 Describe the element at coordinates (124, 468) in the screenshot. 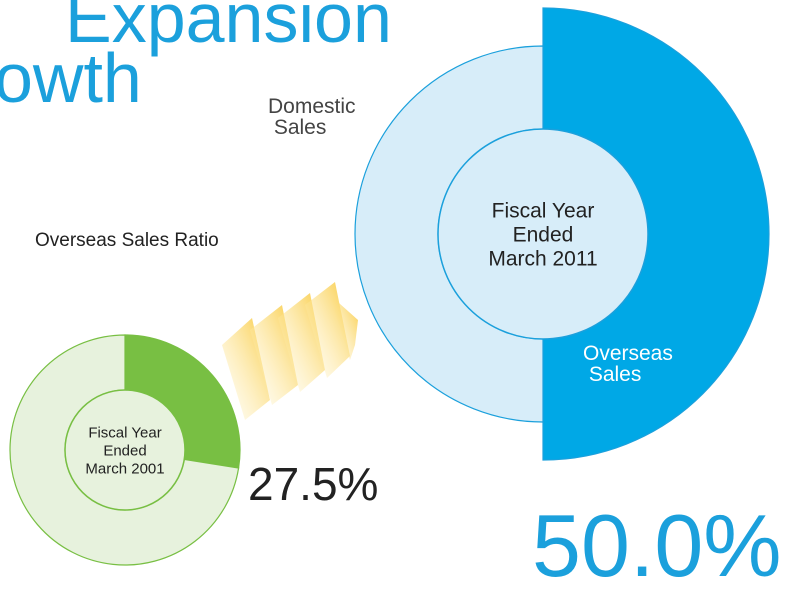

I see `center-label: March 2001` at that location.